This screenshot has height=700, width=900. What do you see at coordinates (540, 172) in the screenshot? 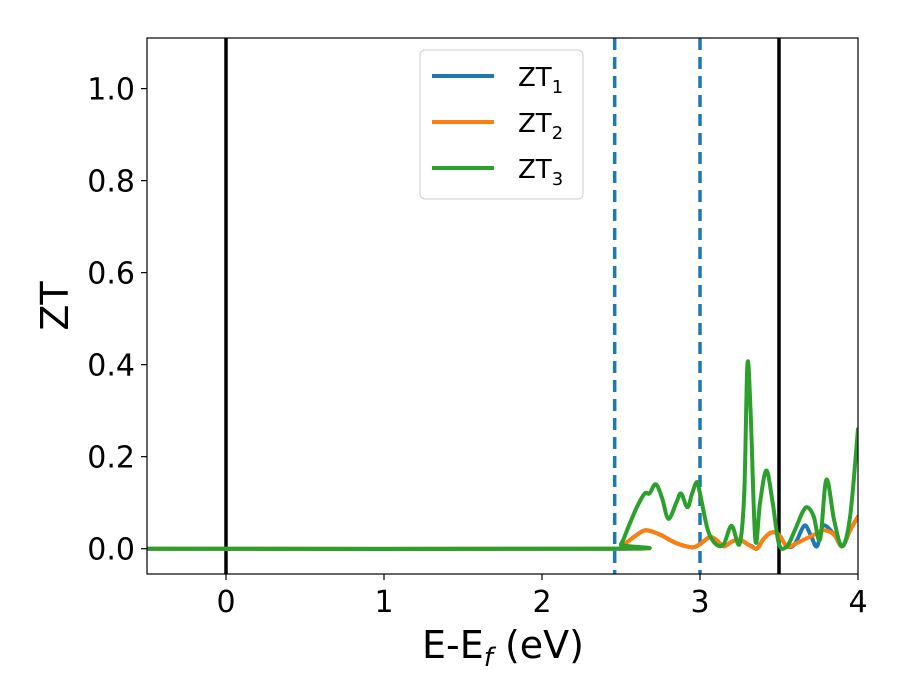
I see `legend-label-zt3: ZT3` at bounding box center [540, 172].